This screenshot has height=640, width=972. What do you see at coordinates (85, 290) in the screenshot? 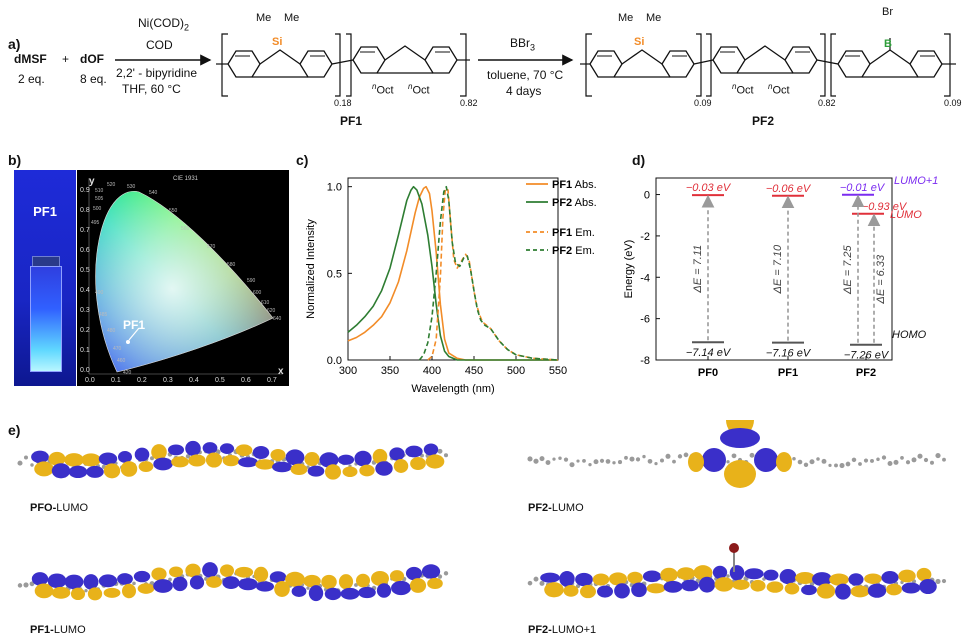
I see `cie-ytick: 0.4` at bounding box center [85, 290].